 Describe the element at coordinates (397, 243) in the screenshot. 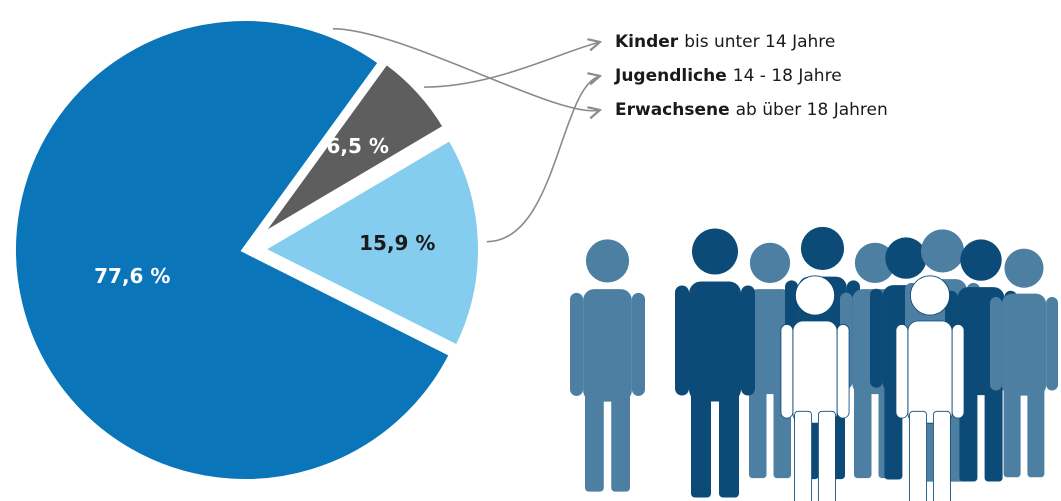

I see `value-label: 15,9 %` at that location.